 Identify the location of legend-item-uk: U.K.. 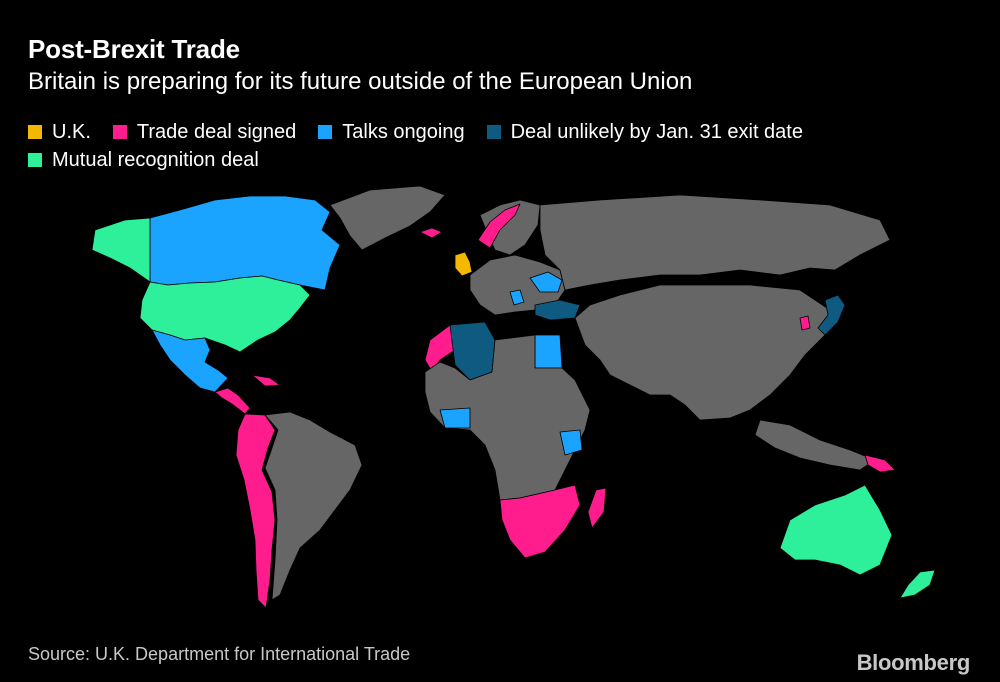
(59, 132).